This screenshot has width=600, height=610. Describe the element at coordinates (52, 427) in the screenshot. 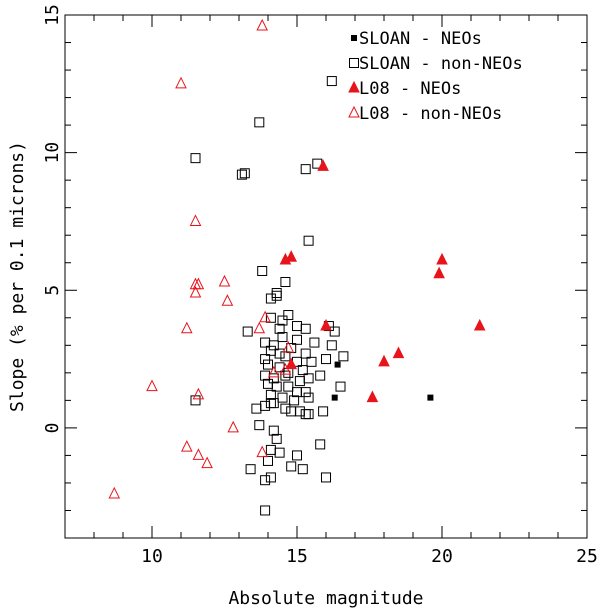

I see `y-tick-label: 0` at that location.